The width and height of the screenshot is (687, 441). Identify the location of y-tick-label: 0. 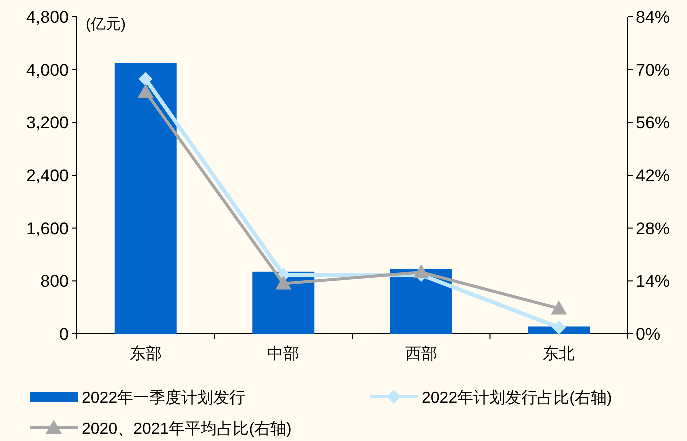
(64, 334).